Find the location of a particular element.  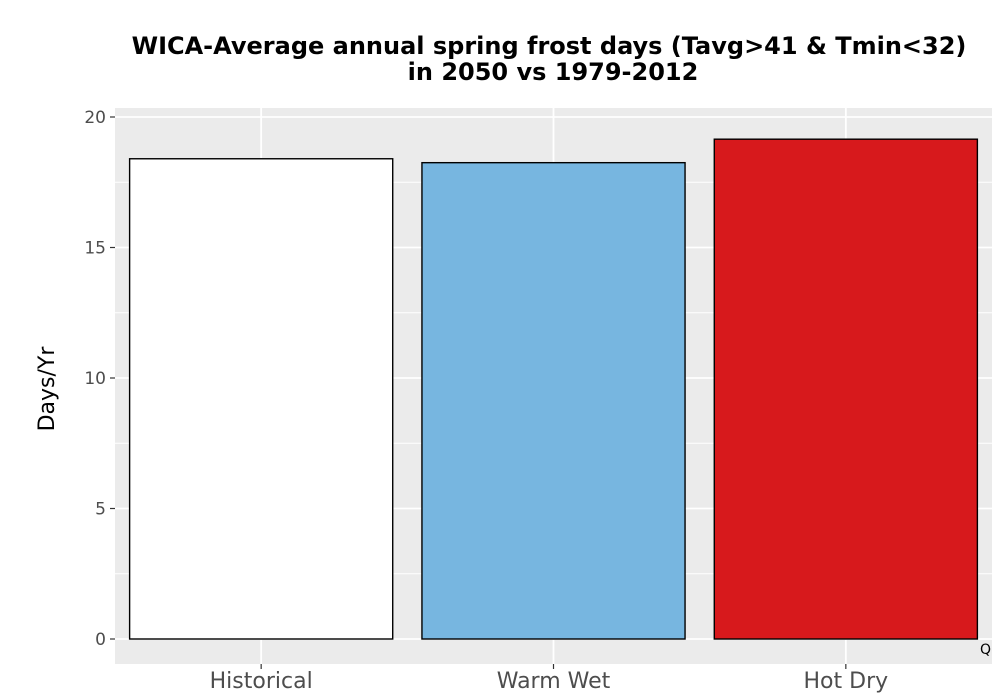

y-axis: 0 5 10 15 20 is located at coordinates (99, 379).